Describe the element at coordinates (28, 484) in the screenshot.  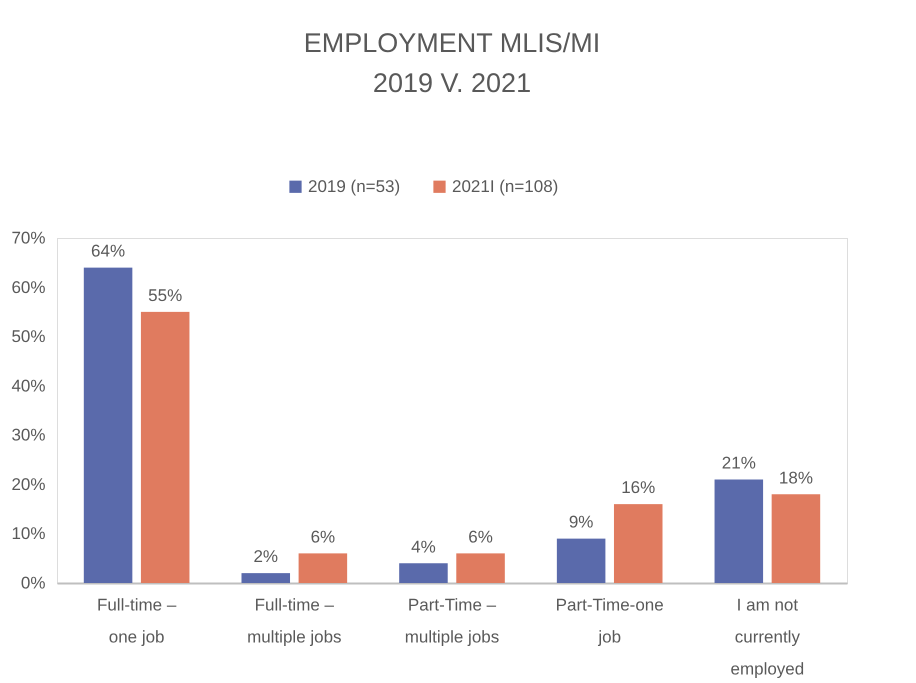
I see `y-tick-label: 20%` at that location.